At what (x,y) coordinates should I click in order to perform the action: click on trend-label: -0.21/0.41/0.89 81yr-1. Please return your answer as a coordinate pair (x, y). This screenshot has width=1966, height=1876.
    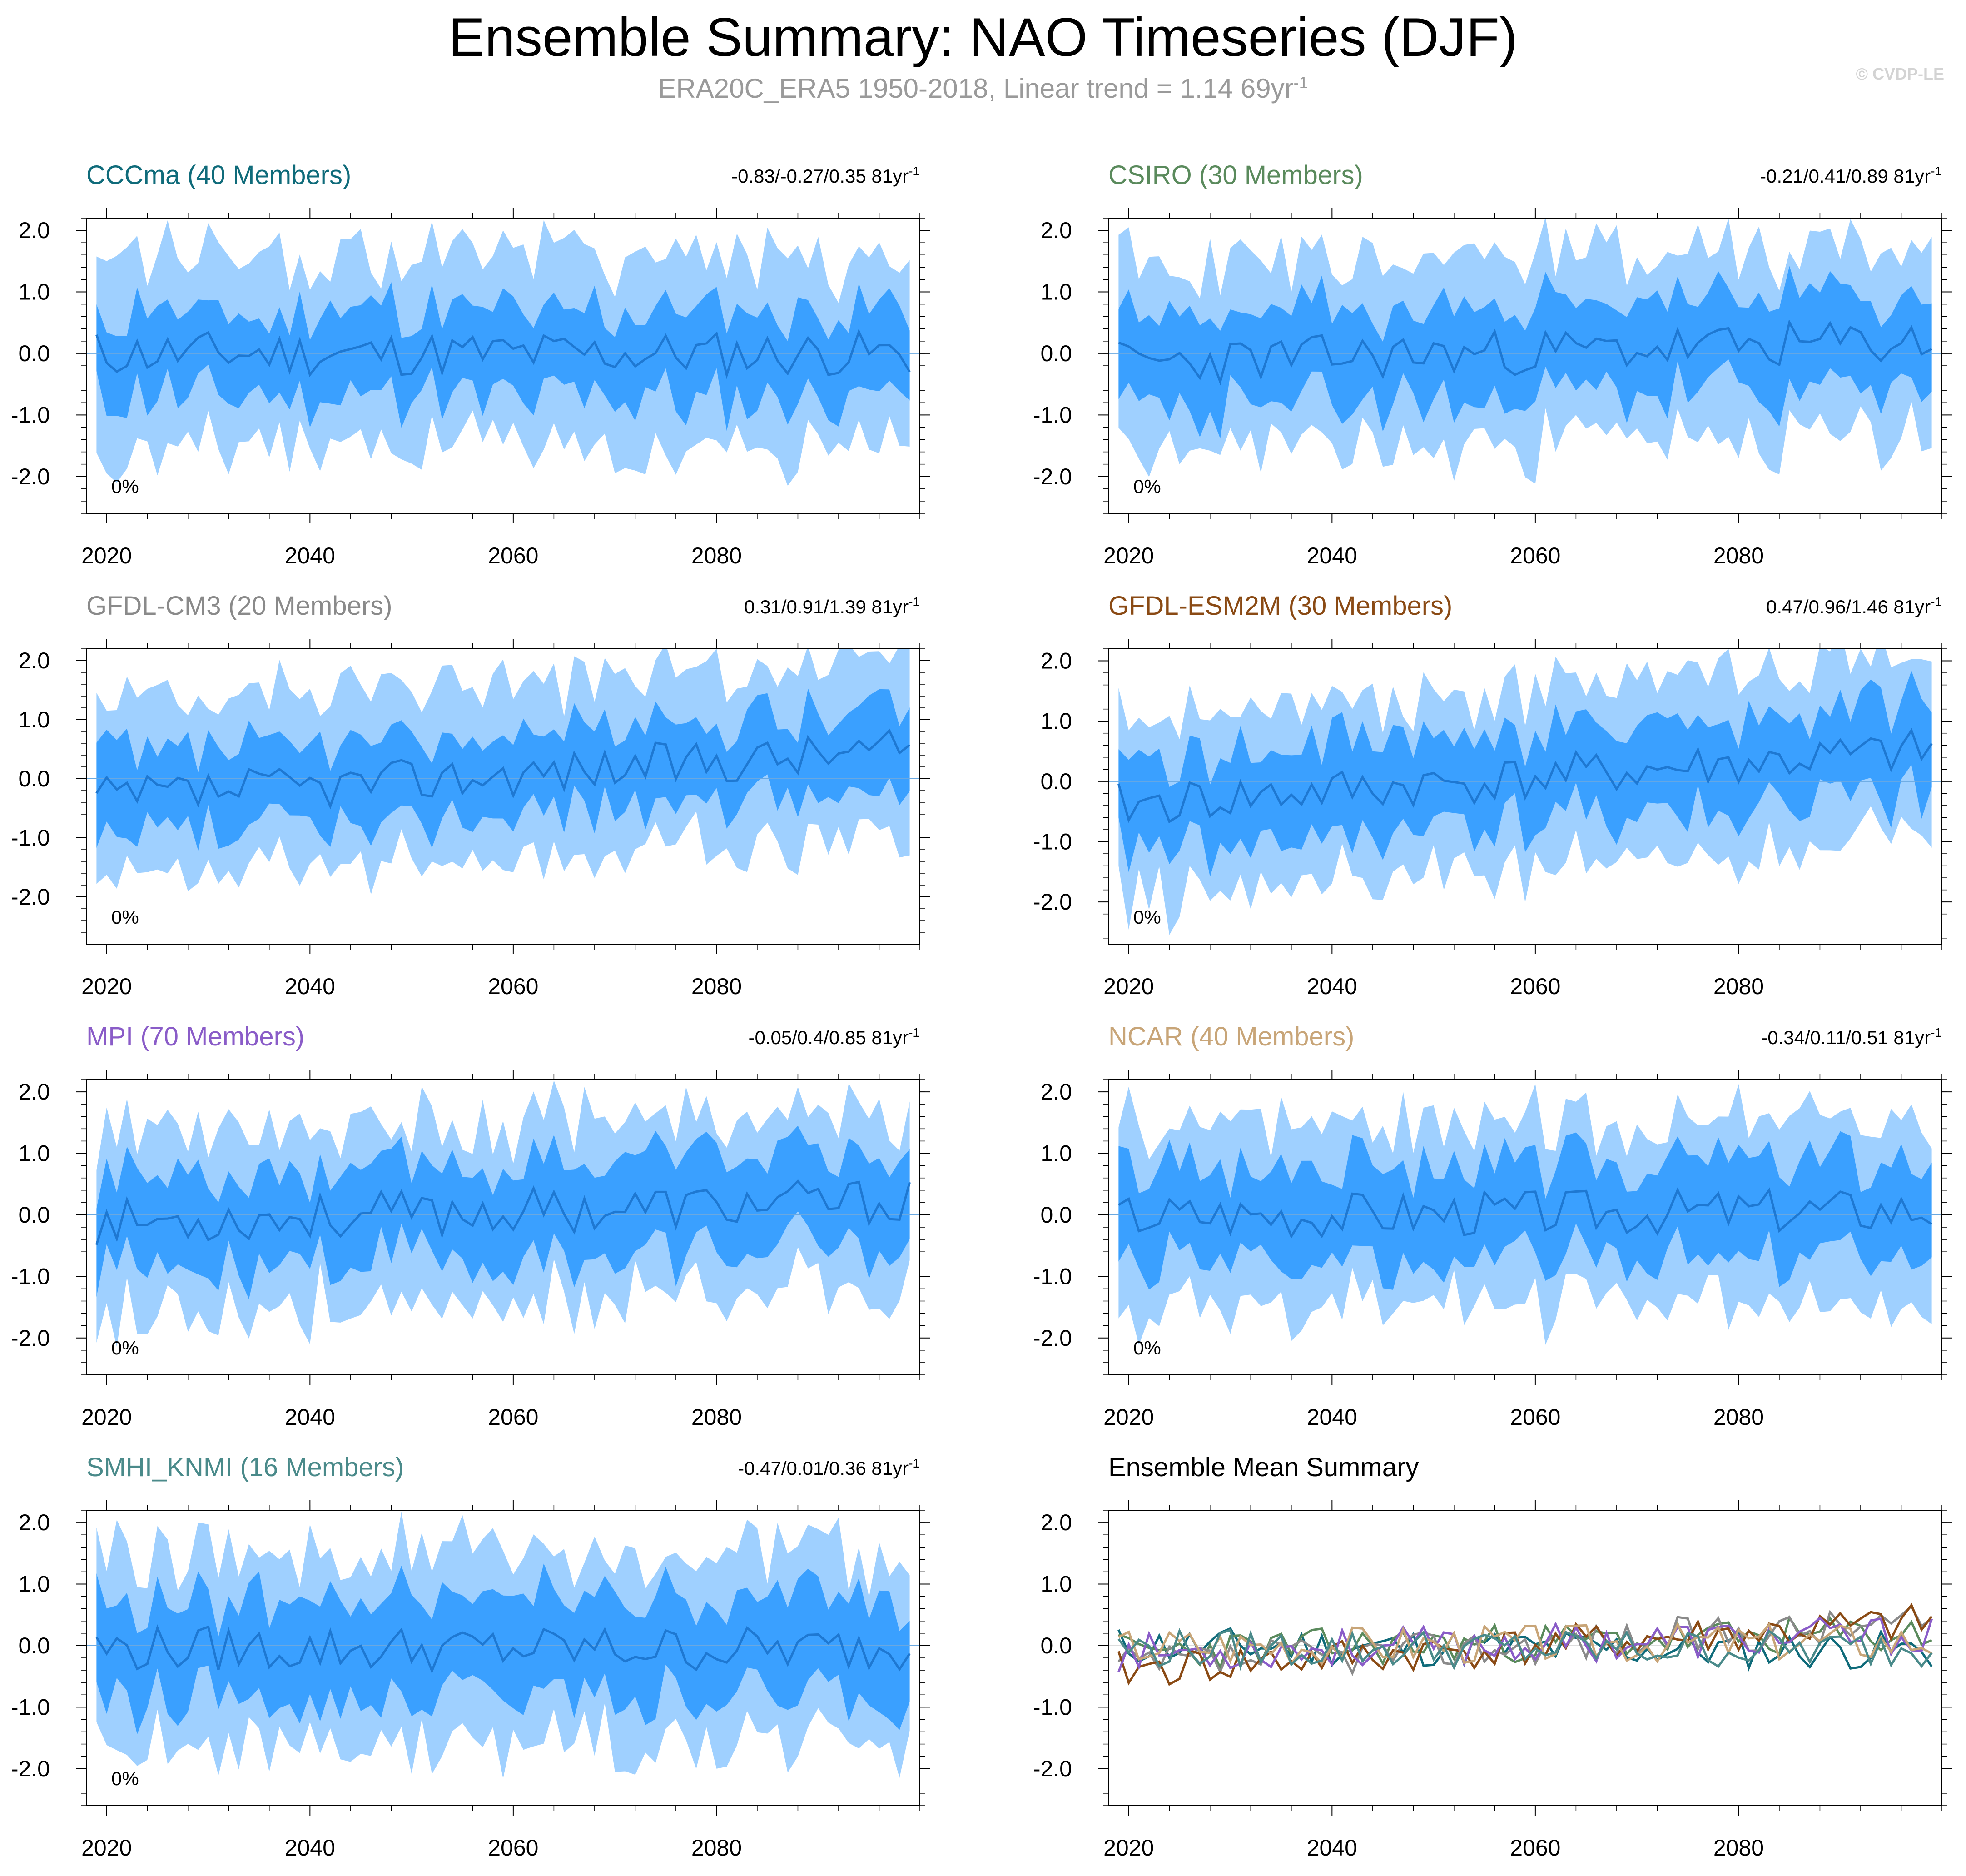
    Looking at the image, I should click on (1851, 176).